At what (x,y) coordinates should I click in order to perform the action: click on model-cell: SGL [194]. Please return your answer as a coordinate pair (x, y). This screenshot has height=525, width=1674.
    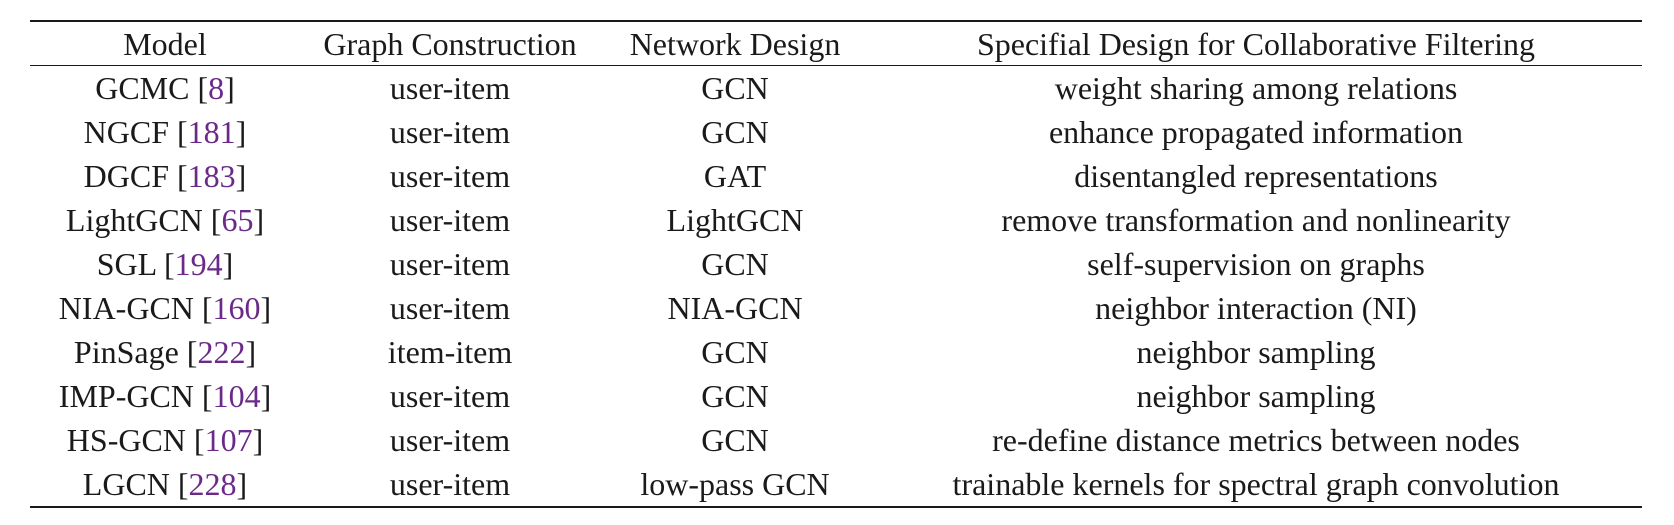
    Looking at the image, I should click on (165, 264).